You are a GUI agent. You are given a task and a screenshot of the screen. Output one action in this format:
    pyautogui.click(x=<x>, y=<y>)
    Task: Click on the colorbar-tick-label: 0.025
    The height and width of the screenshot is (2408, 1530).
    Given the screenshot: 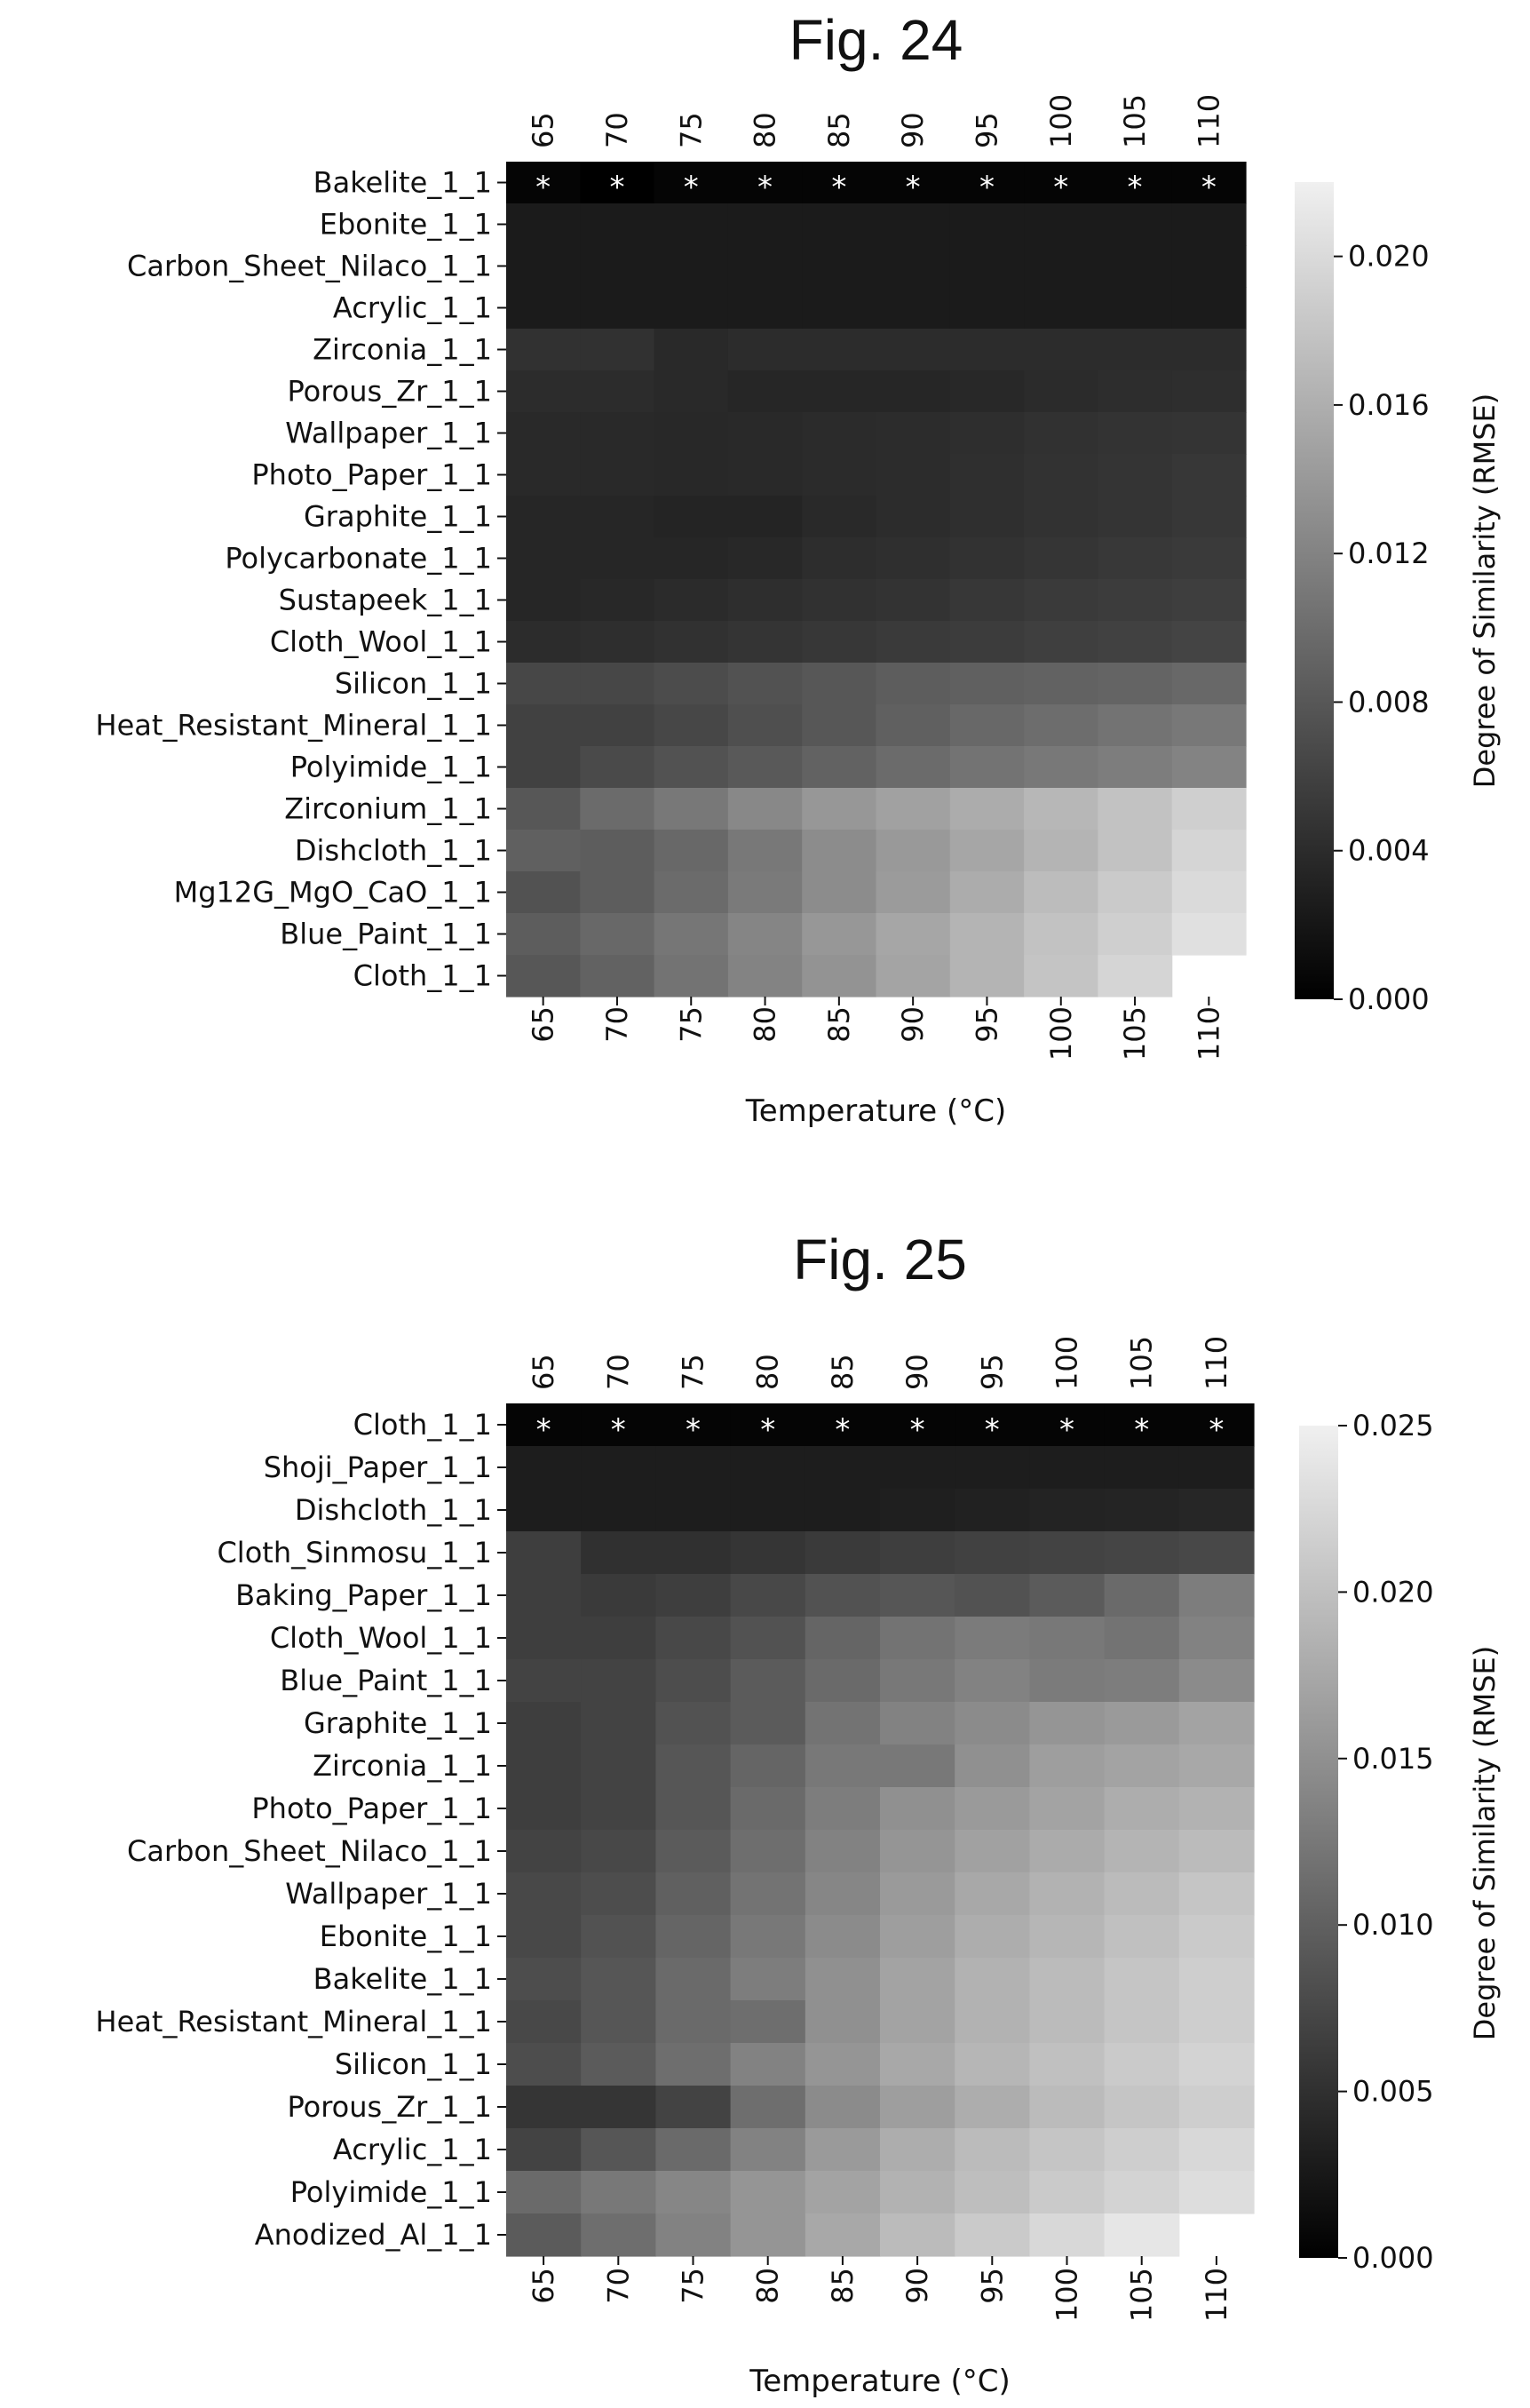 What is the action you would take?
    pyautogui.click(x=1393, y=1426)
    